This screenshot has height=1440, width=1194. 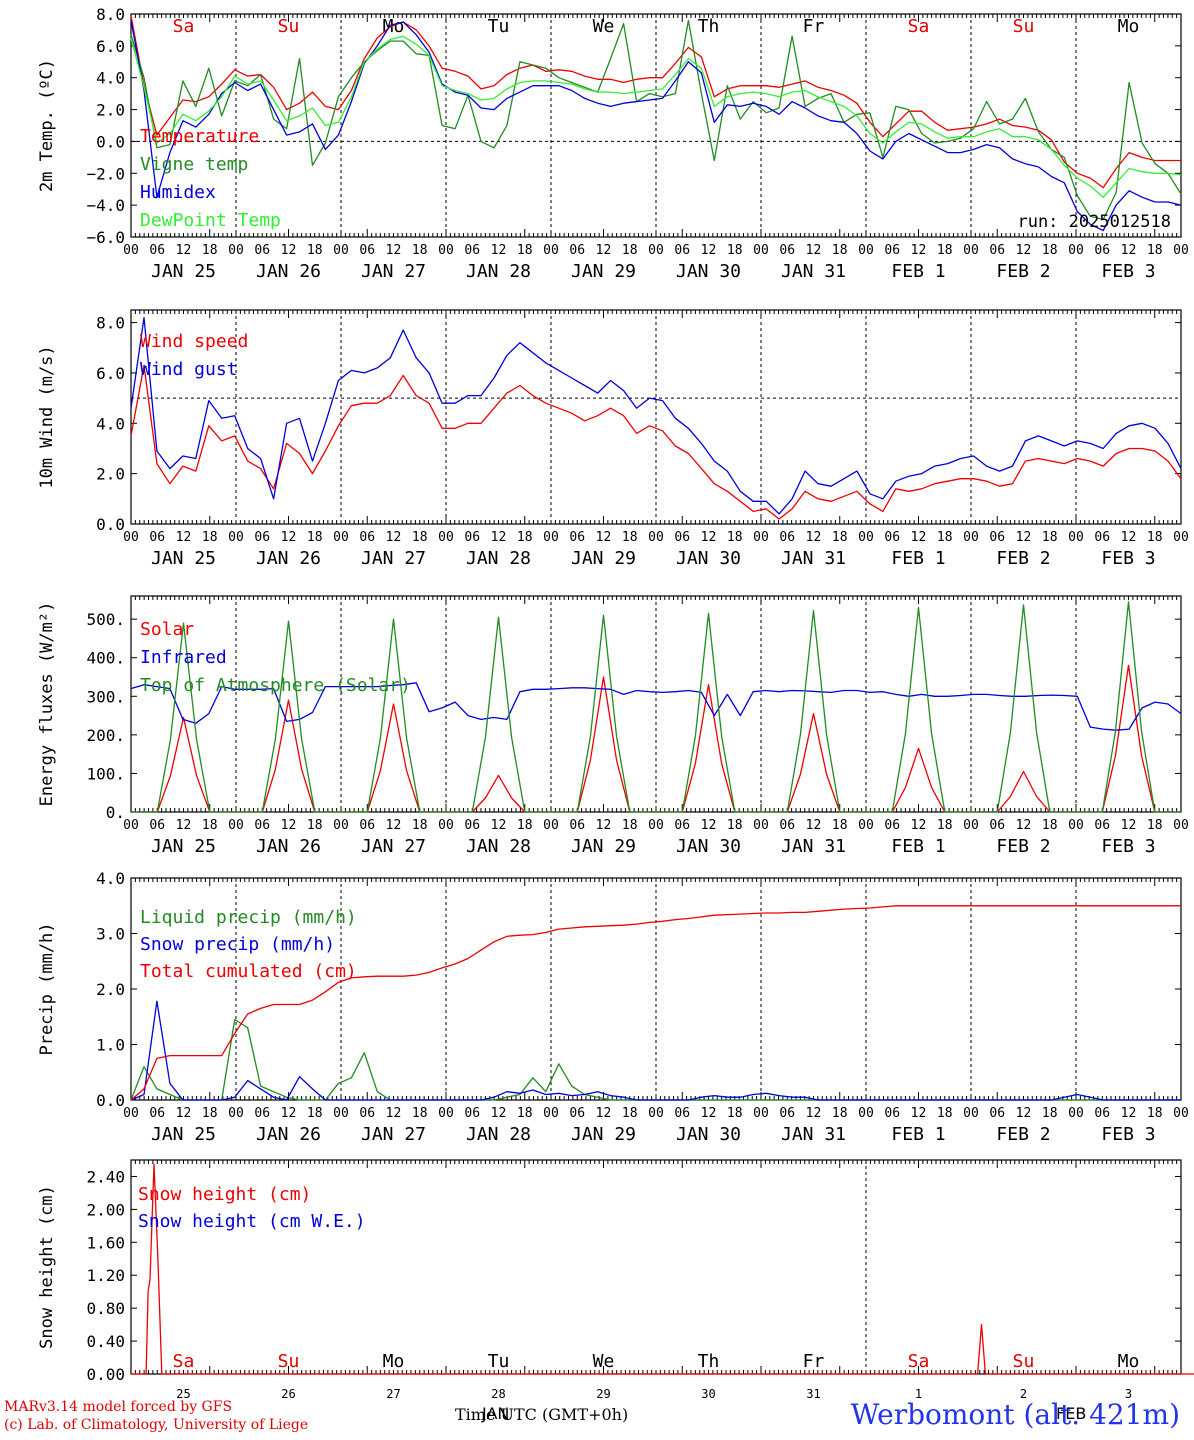 What do you see at coordinates (1094, 222) in the screenshot?
I see `run-annotation: run: 2025012518` at bounding box center [1094, 222].